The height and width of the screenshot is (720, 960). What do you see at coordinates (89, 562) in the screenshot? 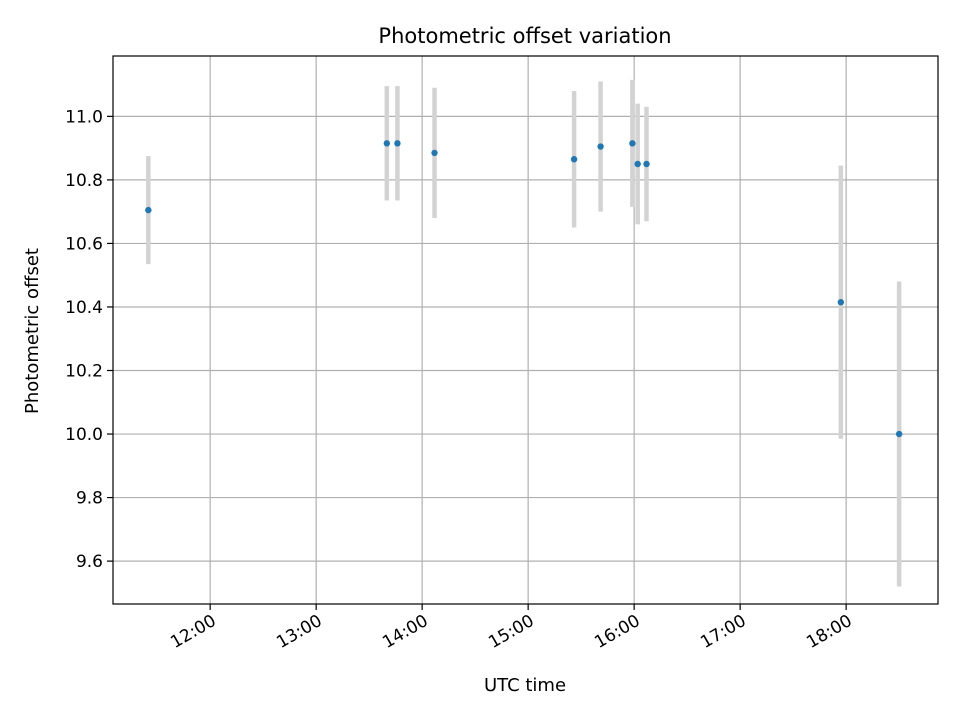
I see `y-tick-label: 9.6` at bounding box center [89, 562].